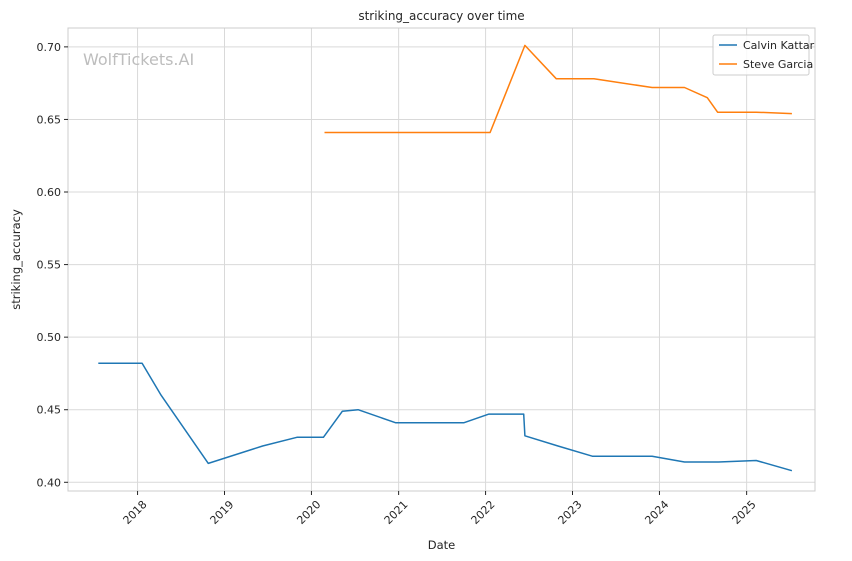 The height and width of the screenshot is (561, 852). I want to click on y-tick-label: 0.65, so click(49, 119).